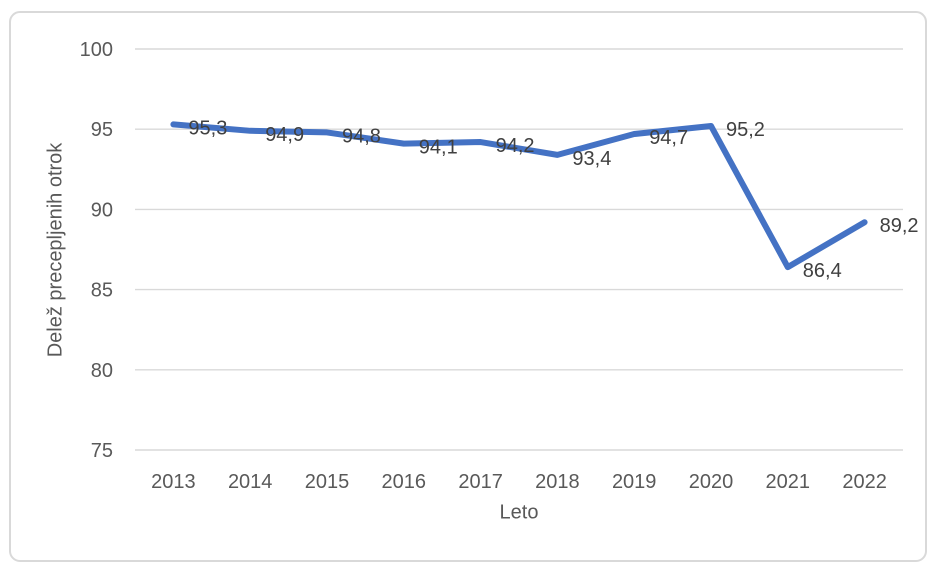  What do you see at coordinates (102, 130) in the screenshot?
I see `y-tick-label: 95` at bounding box center [102, 130].